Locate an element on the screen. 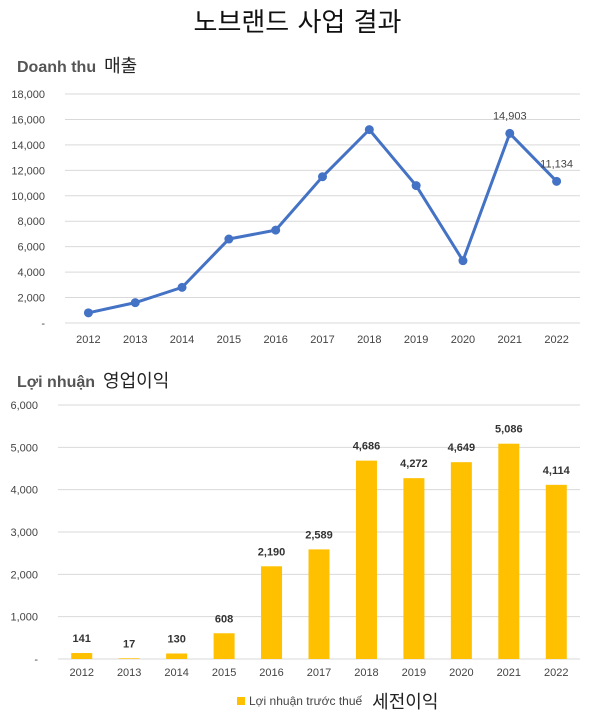 The image size is (595, 721). revenue-y-tick-label: - is located at coordinates (43, 324).